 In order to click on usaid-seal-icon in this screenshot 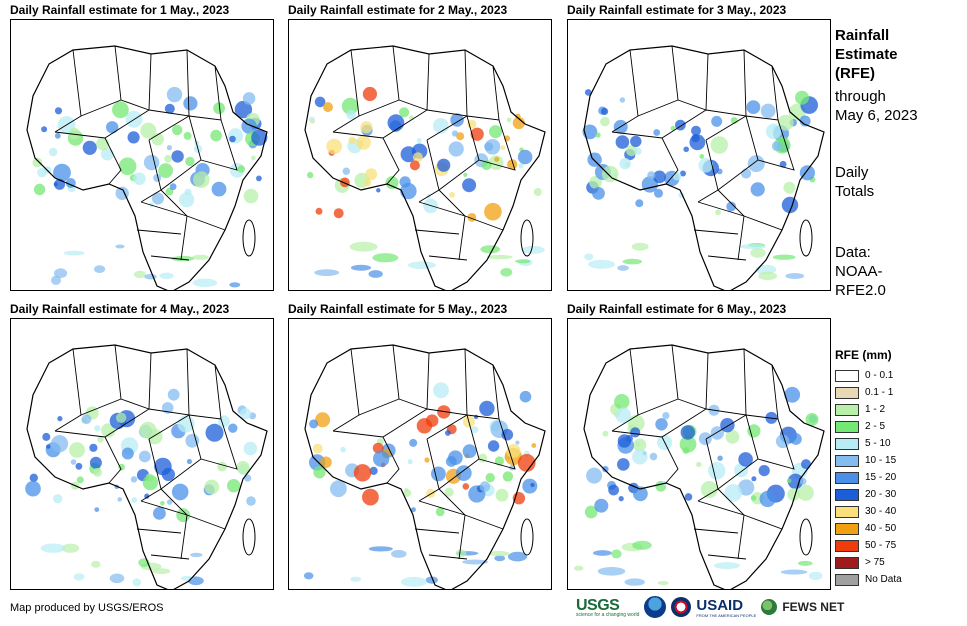, I will do `click(681, 607)`.